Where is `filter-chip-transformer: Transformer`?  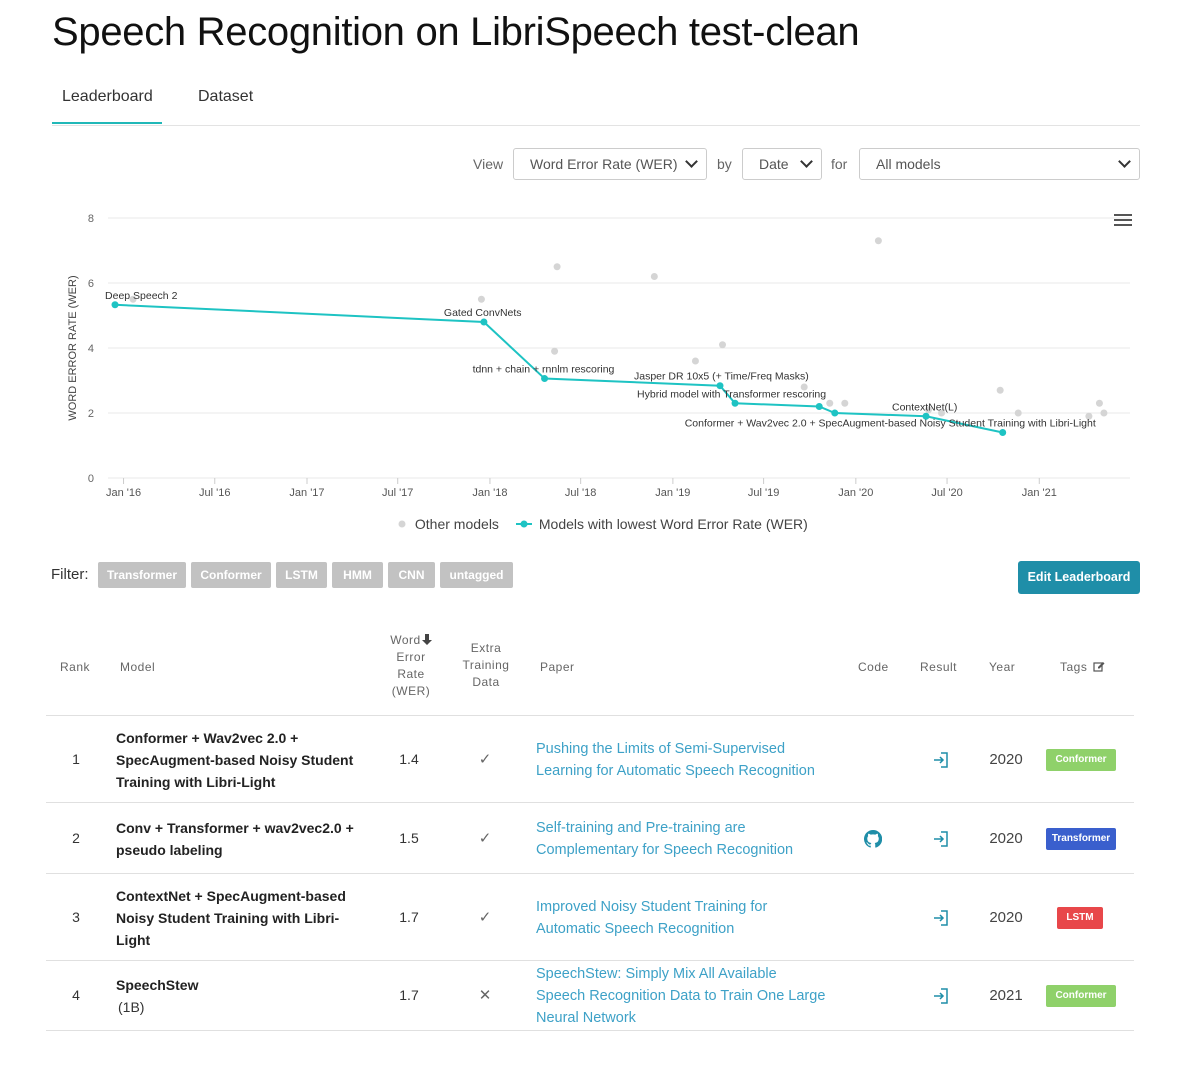 filter-chip-transformer: Transformer is located at coordinates (142, 575).